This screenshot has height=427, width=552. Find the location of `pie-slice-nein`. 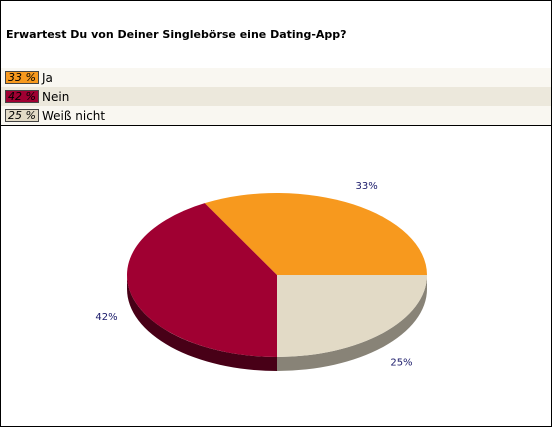

pie-slice-nein is located at coordinates (202, 280).